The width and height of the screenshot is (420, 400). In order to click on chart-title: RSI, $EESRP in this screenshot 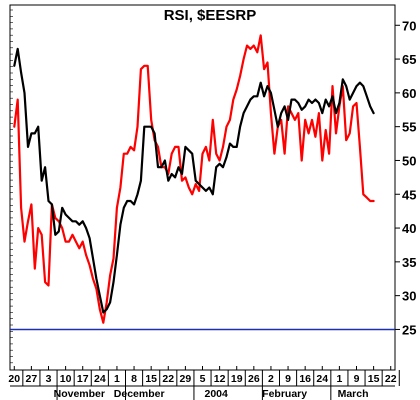, I will do `click(210, 15)`.